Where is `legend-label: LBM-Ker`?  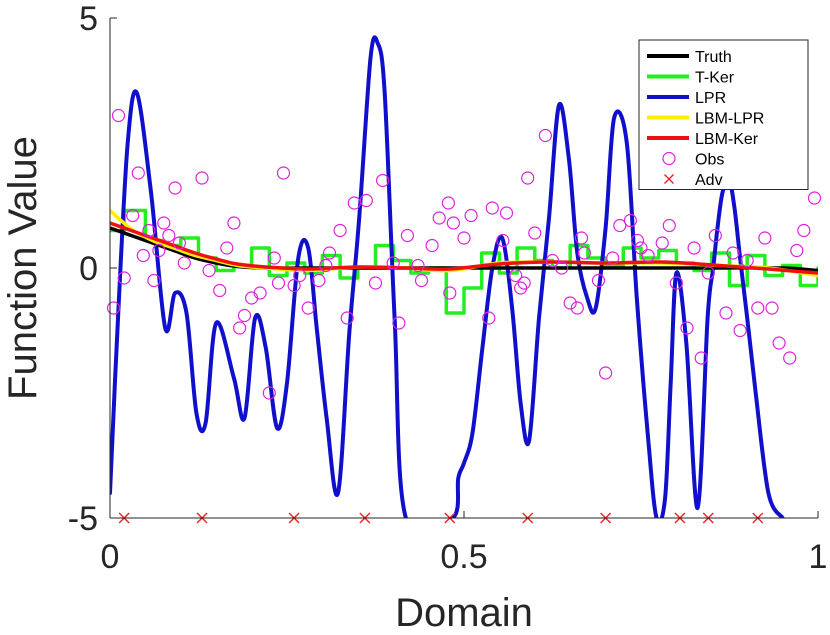 legend-label: LBM-Ker is located at coordinates (727, 139).